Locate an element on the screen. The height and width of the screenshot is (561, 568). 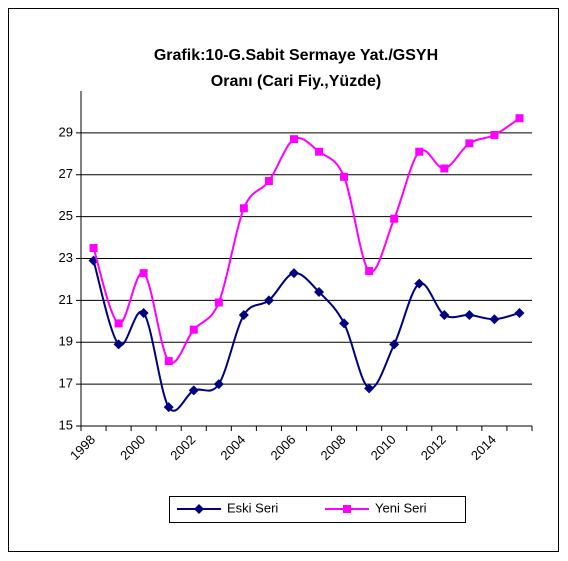
y-tick-label: 23 is located at coordinates (66, 257).